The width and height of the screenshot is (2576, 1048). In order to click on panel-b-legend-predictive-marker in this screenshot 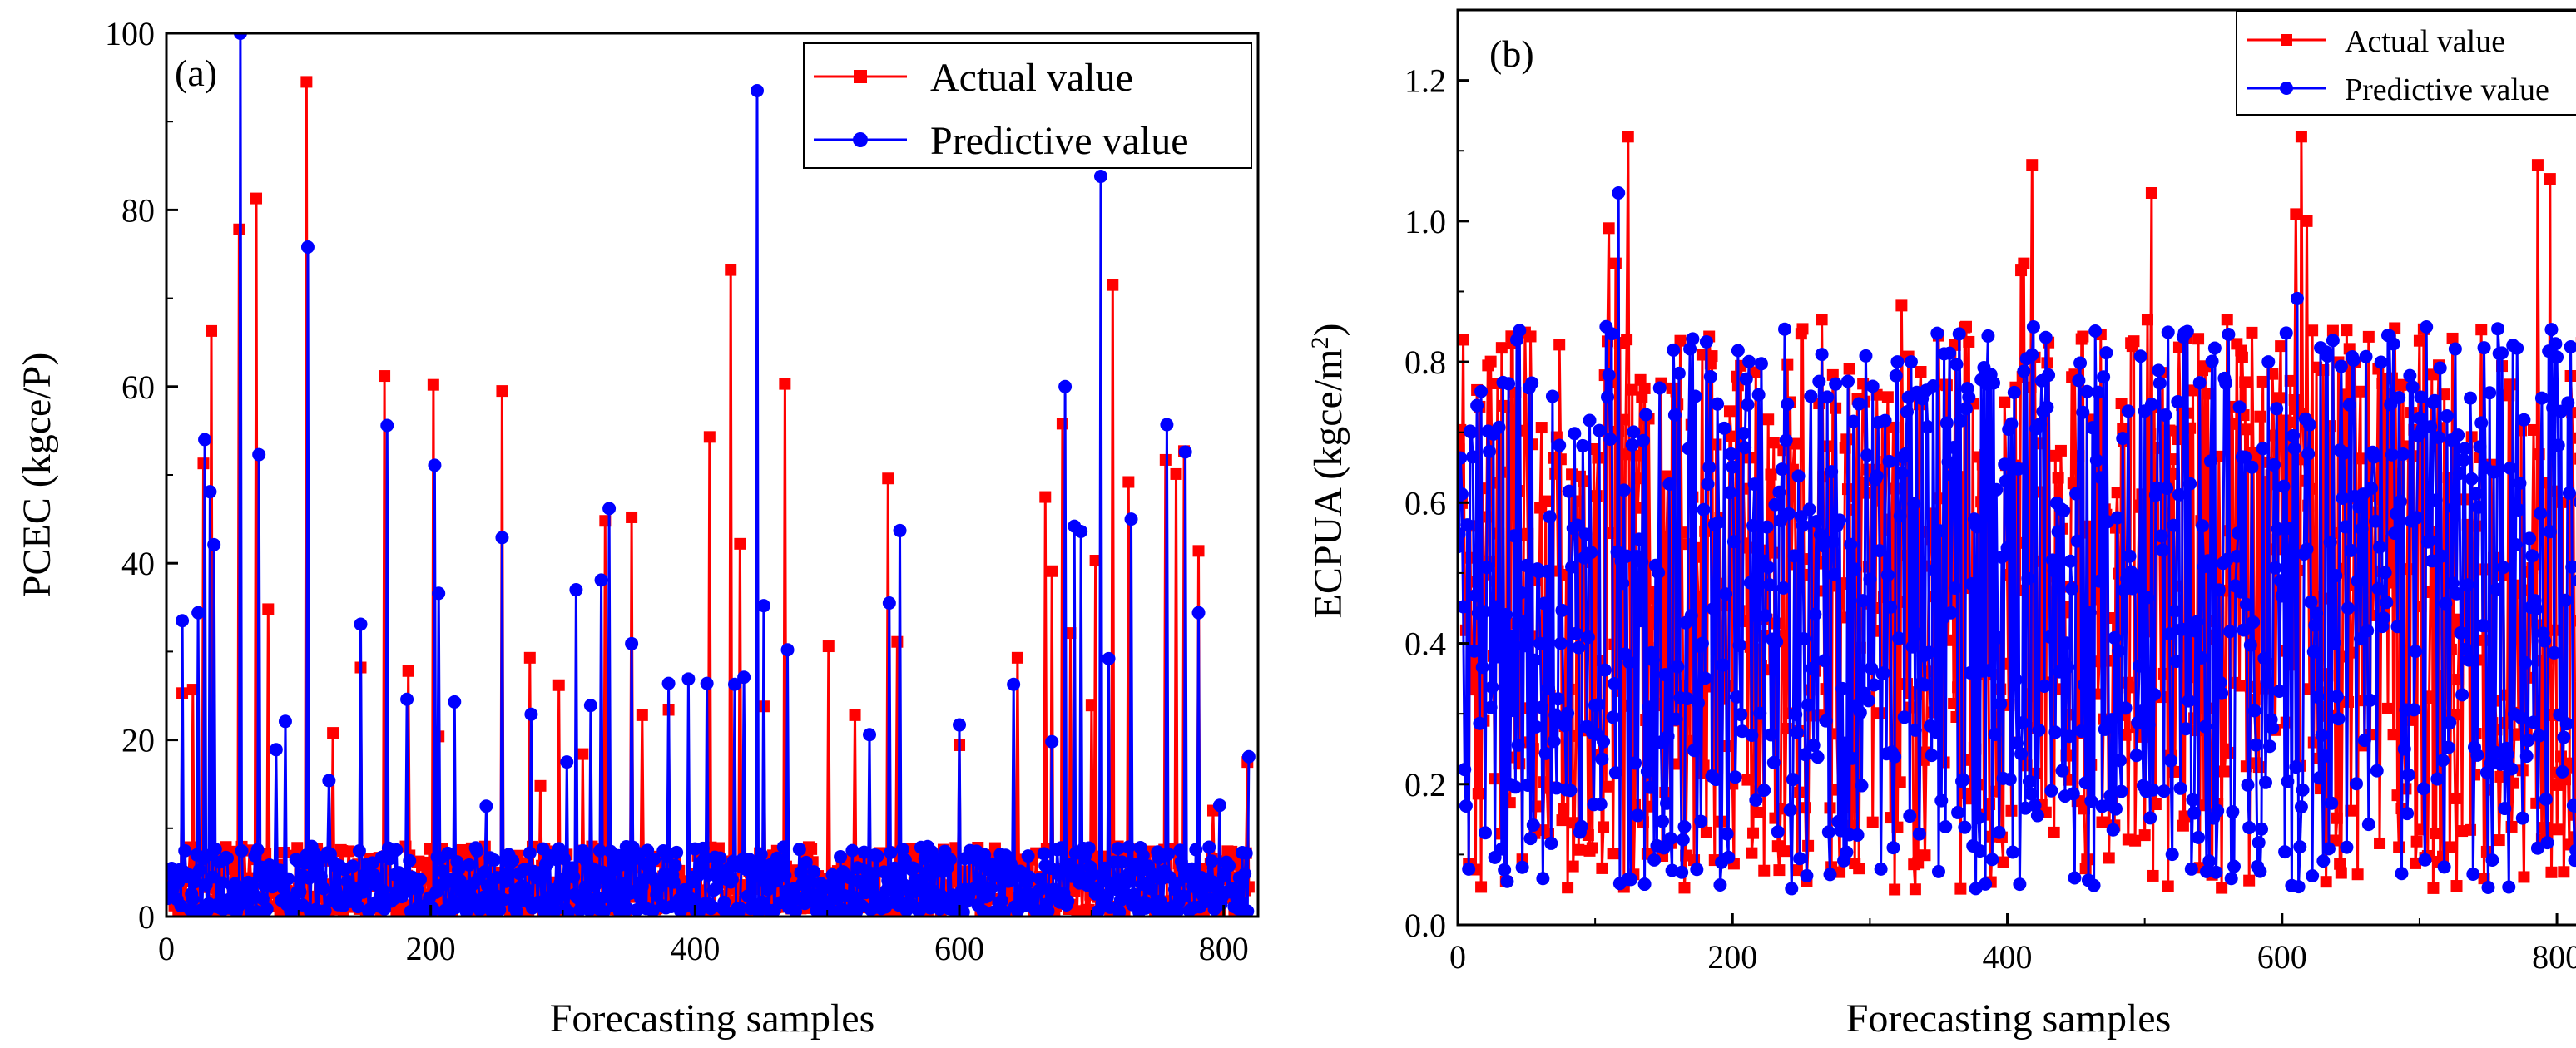, I will do `click(2286, 89)`.